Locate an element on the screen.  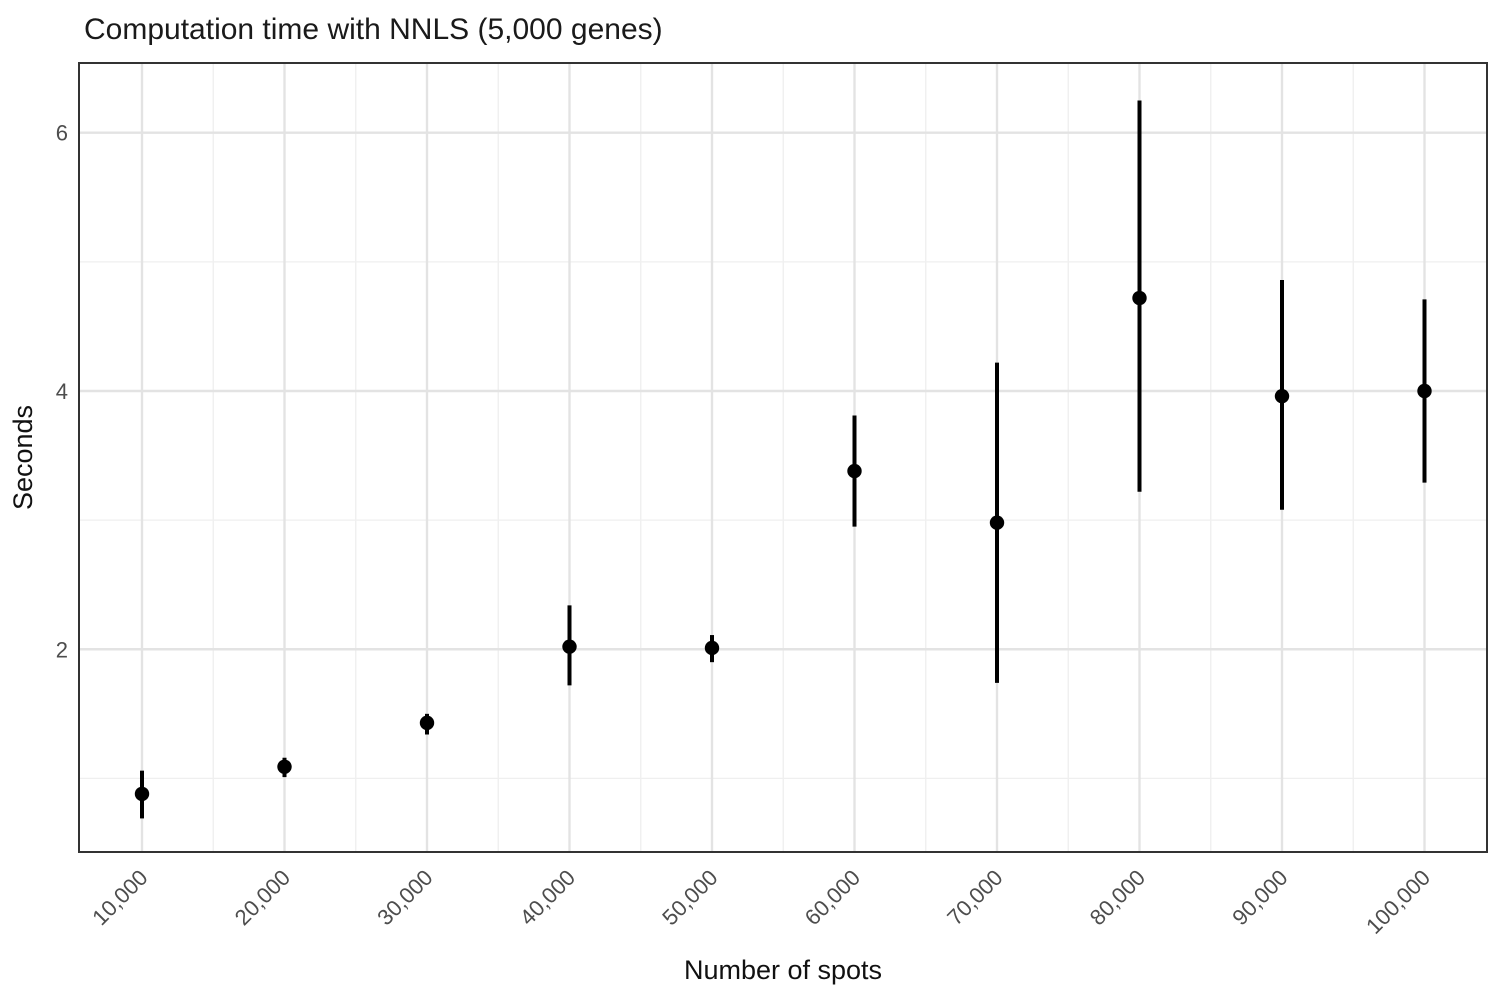
y-tick-label: 4 is located at coordinates (62, 391).